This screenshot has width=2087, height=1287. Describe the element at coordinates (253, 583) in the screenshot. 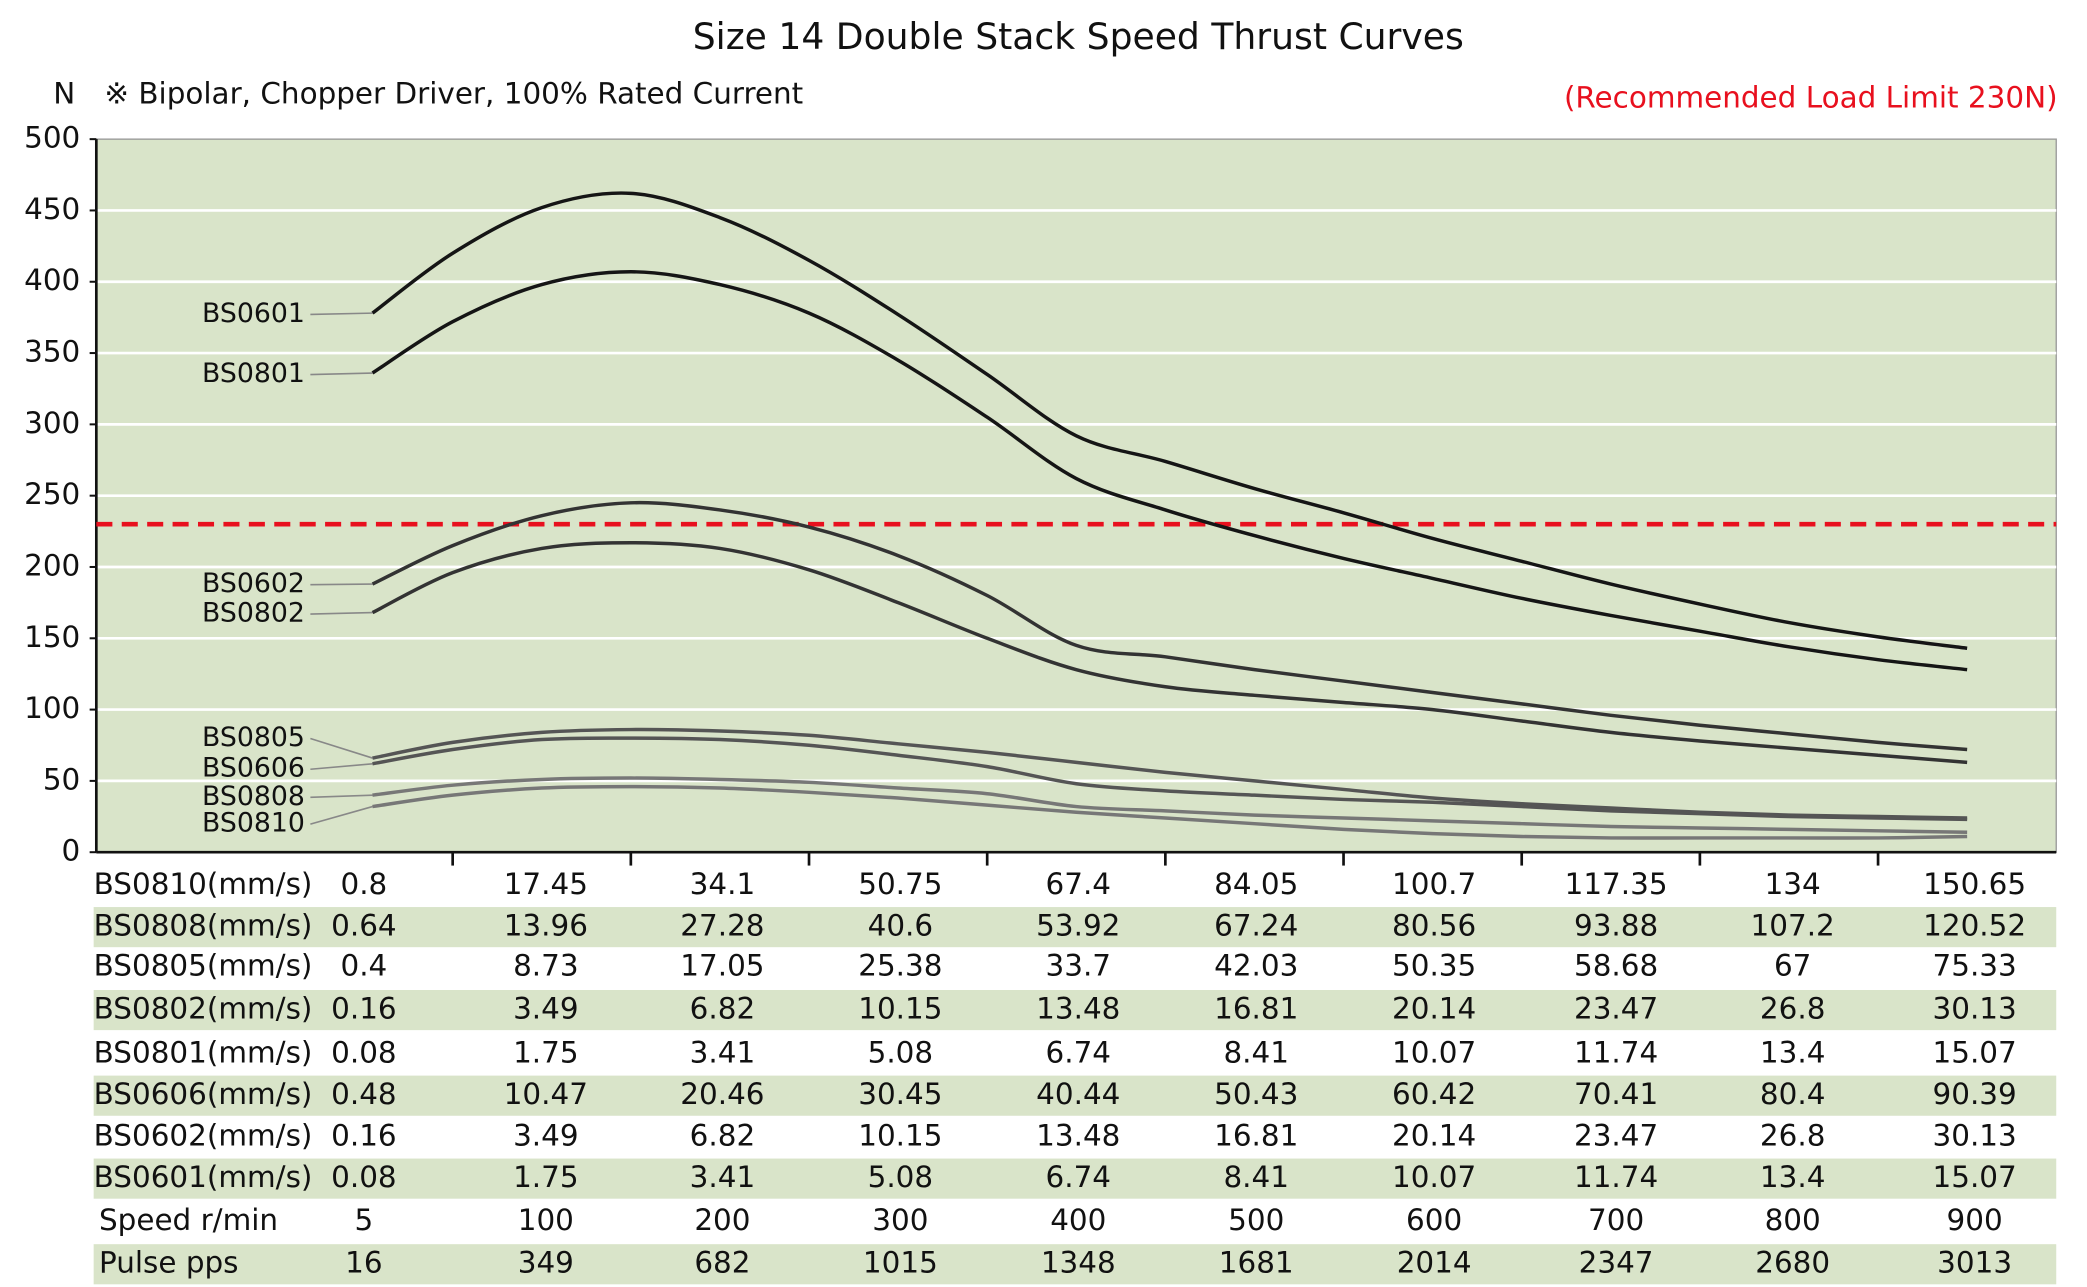

I see `legend-label: BS0602` at that location.